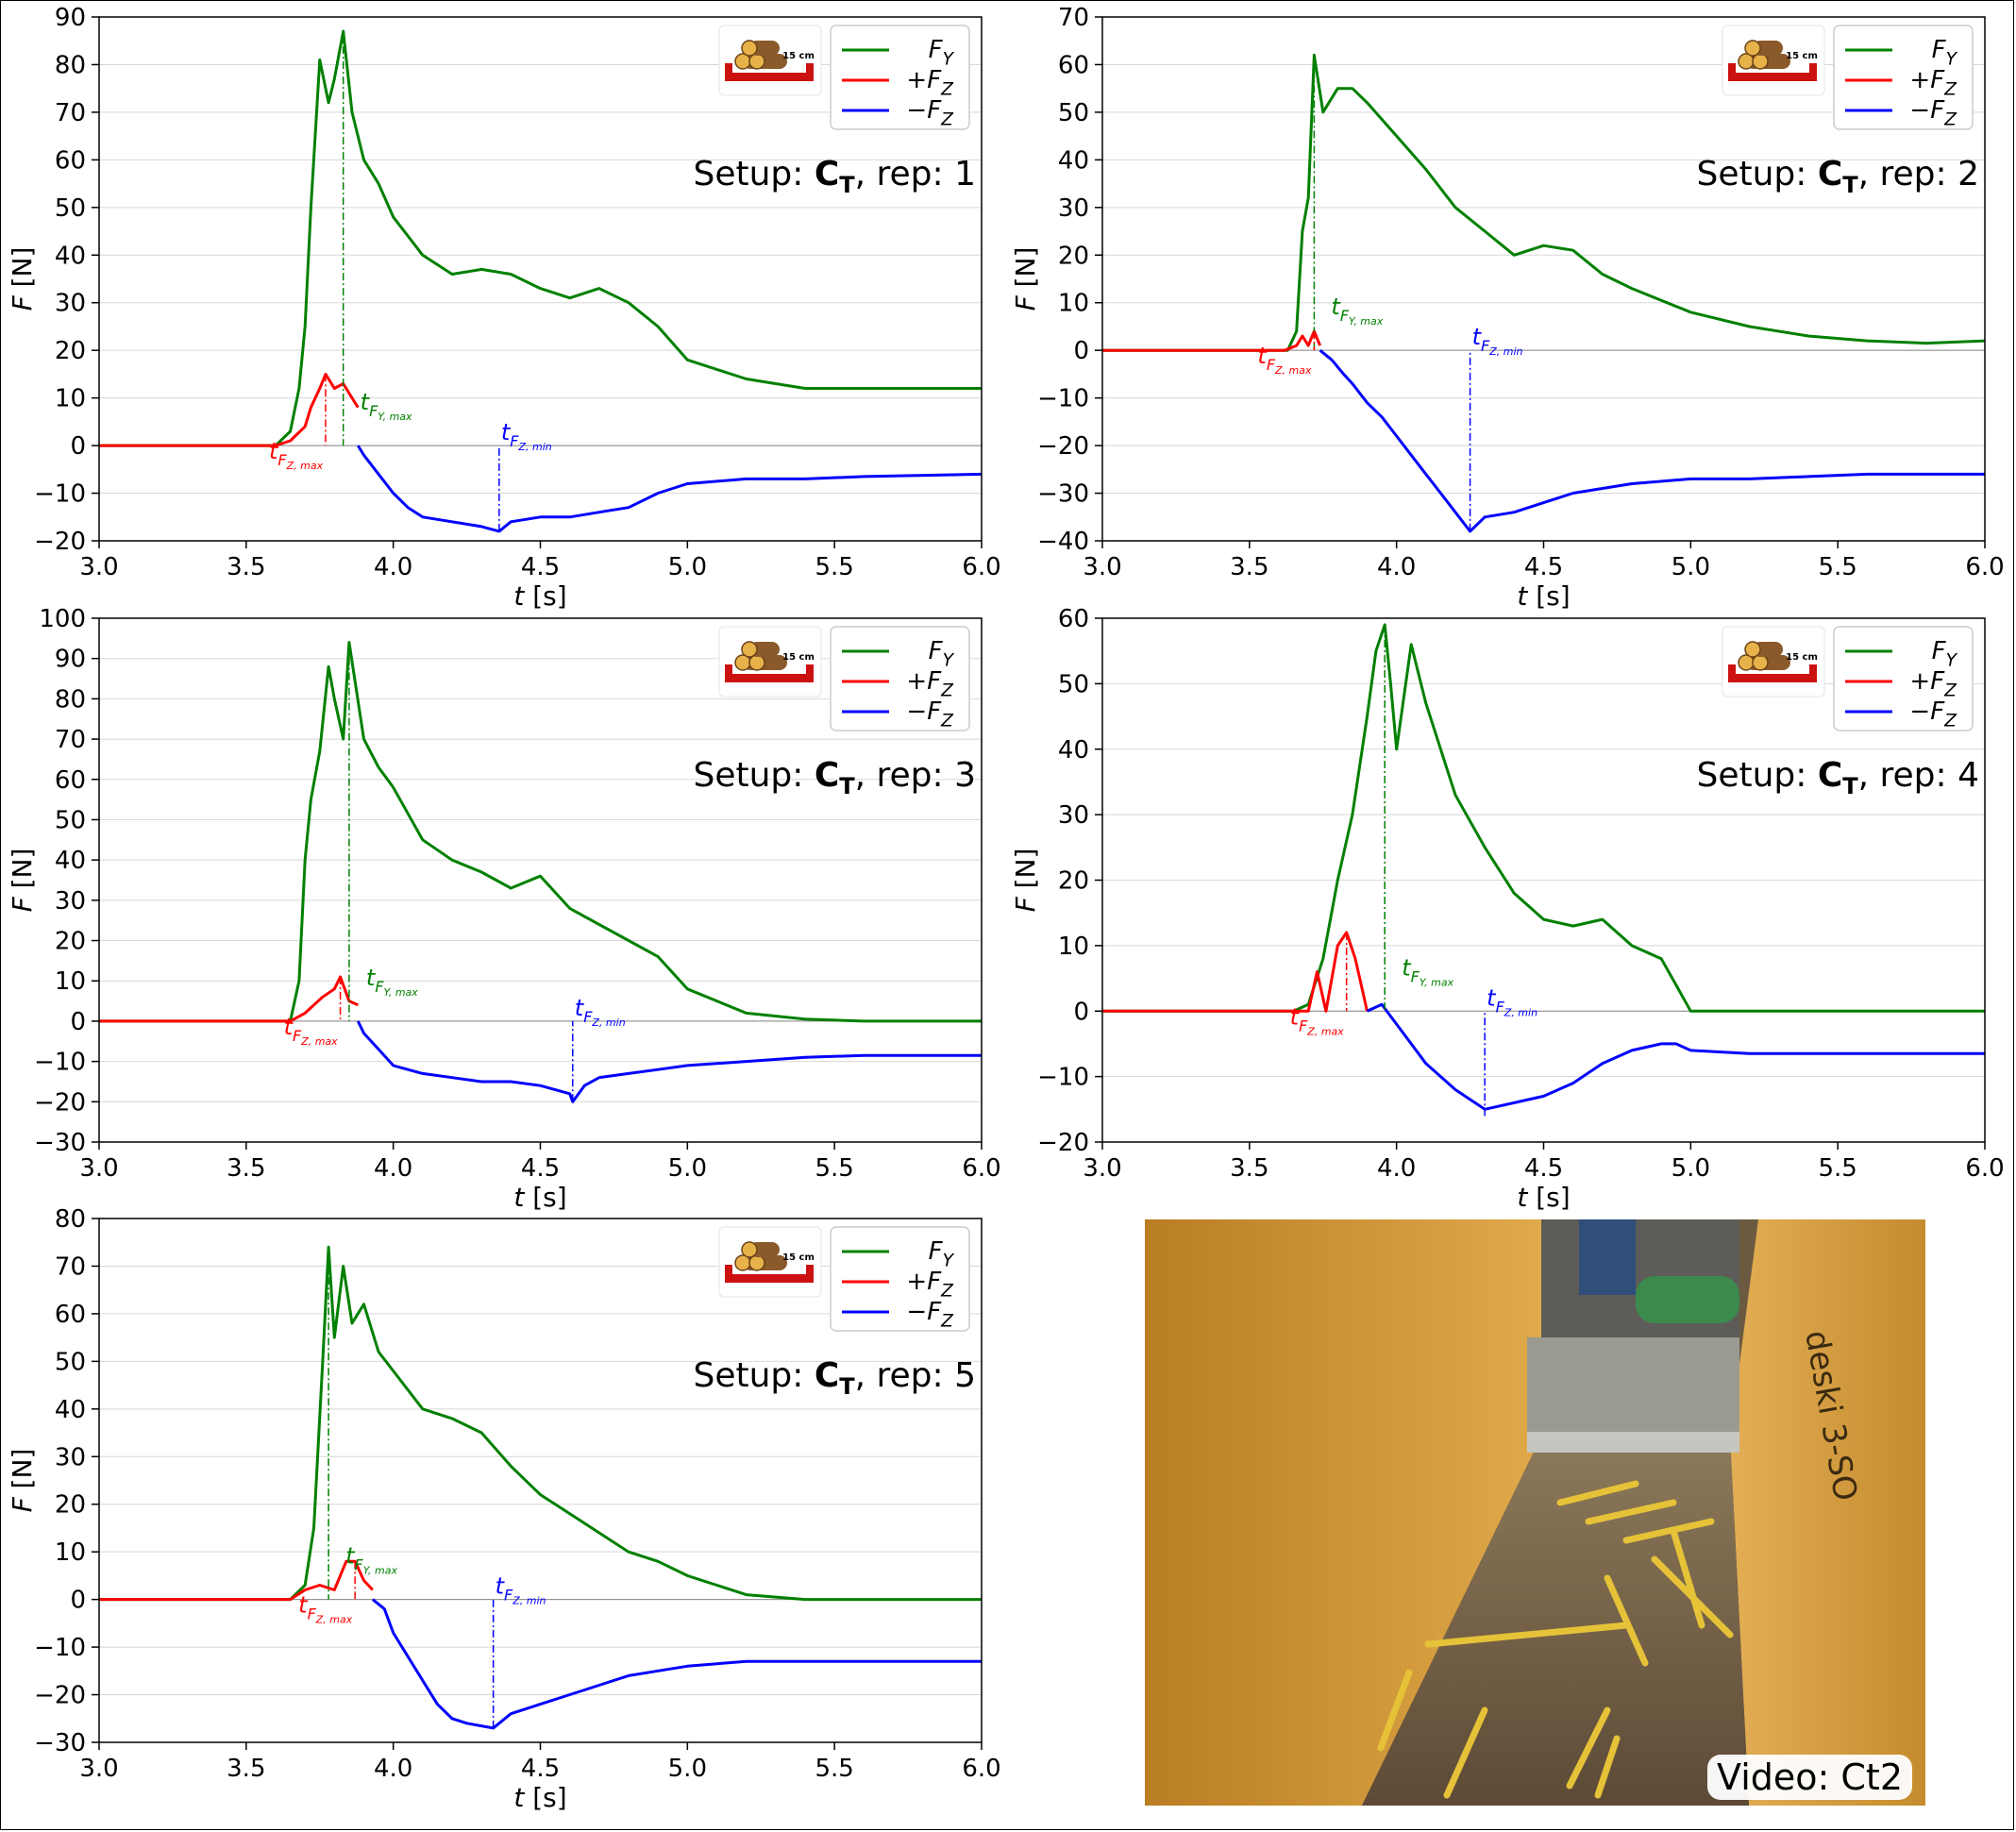  Describe the element at coordinates (1837, 777) in the screenshot. I see `setup-annotation: Setup: CT, rep: 4` at that location.